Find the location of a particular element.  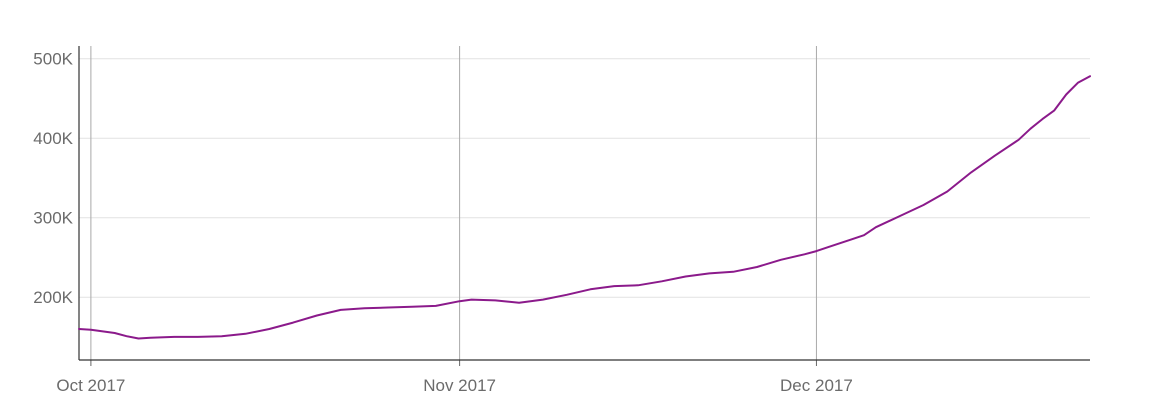

y-tick-label: 200K is located at coordinates (53, 297).